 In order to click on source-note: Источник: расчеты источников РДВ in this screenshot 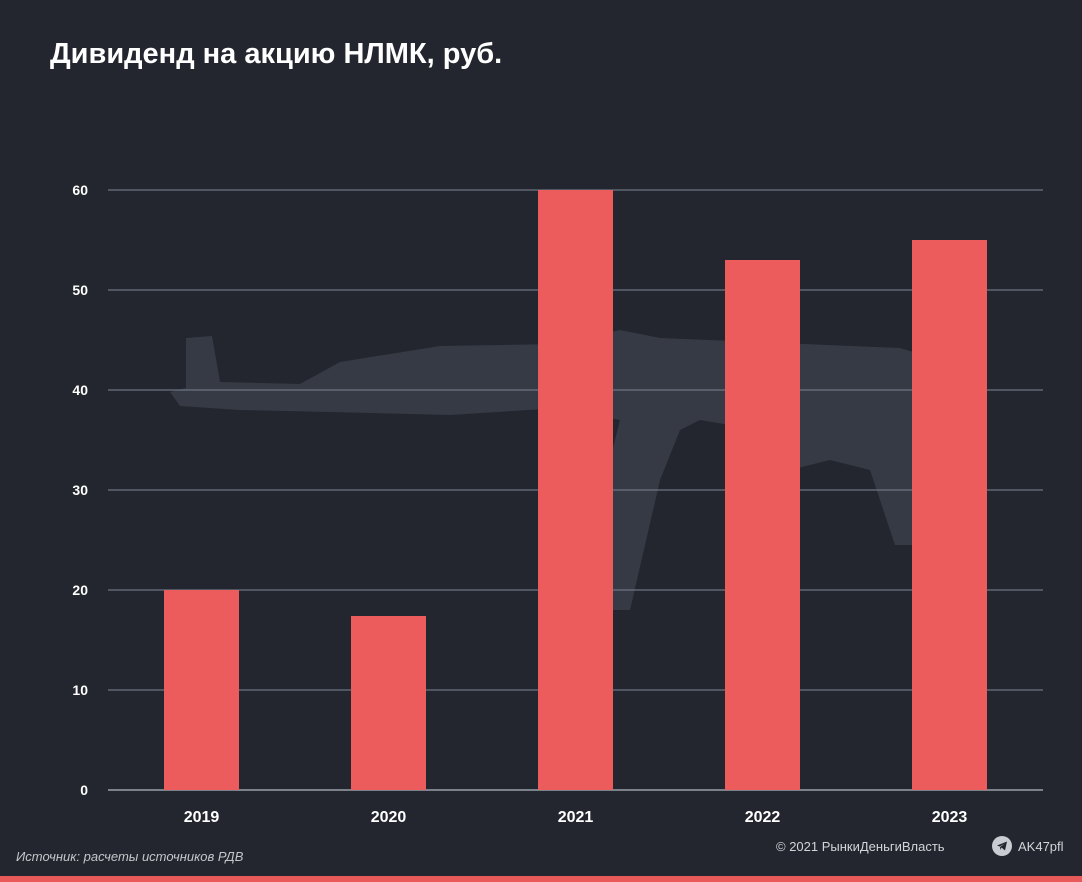, I will do `click(130, 856)`.